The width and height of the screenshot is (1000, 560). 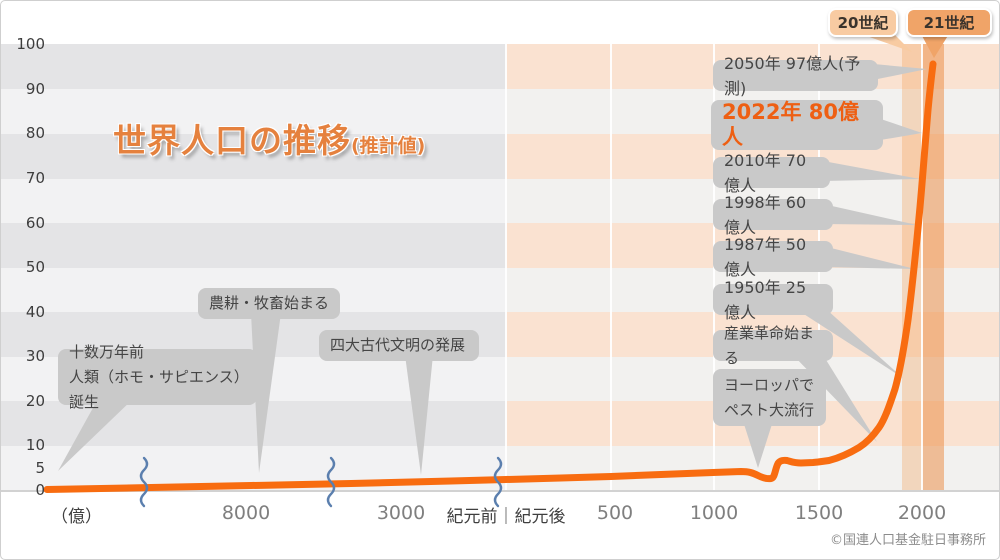 What do you see at coordinates (506, 517) in the screenshot?
I see `x-tick-label: 紀元前｜紀元後` at bounding box center [506, 517].